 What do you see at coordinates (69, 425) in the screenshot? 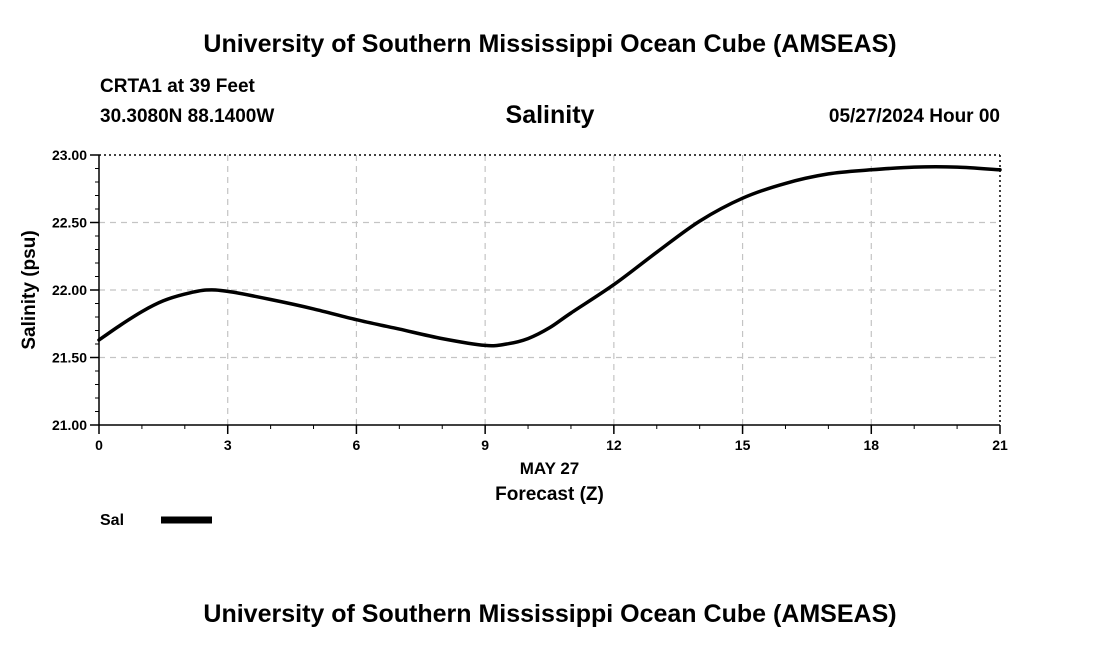
I see `y-tick-label: 21.00` at bounding box center [69, 425].